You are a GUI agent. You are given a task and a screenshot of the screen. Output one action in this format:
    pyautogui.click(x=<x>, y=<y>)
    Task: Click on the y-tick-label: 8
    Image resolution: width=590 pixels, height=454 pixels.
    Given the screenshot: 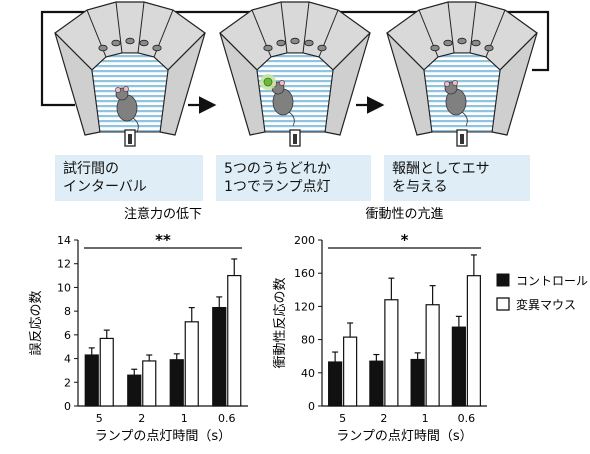 What is the action you would take?
    pyautogui.click(x=67, y=311)
    